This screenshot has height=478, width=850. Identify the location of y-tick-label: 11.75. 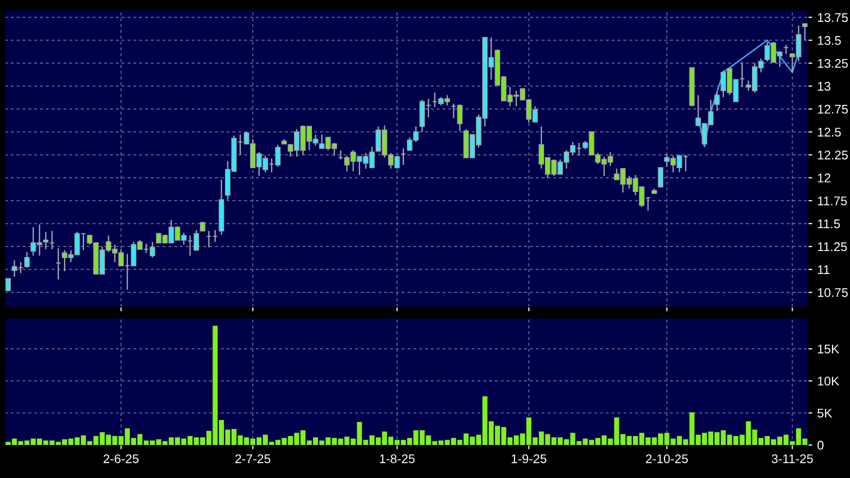
(832, 201).